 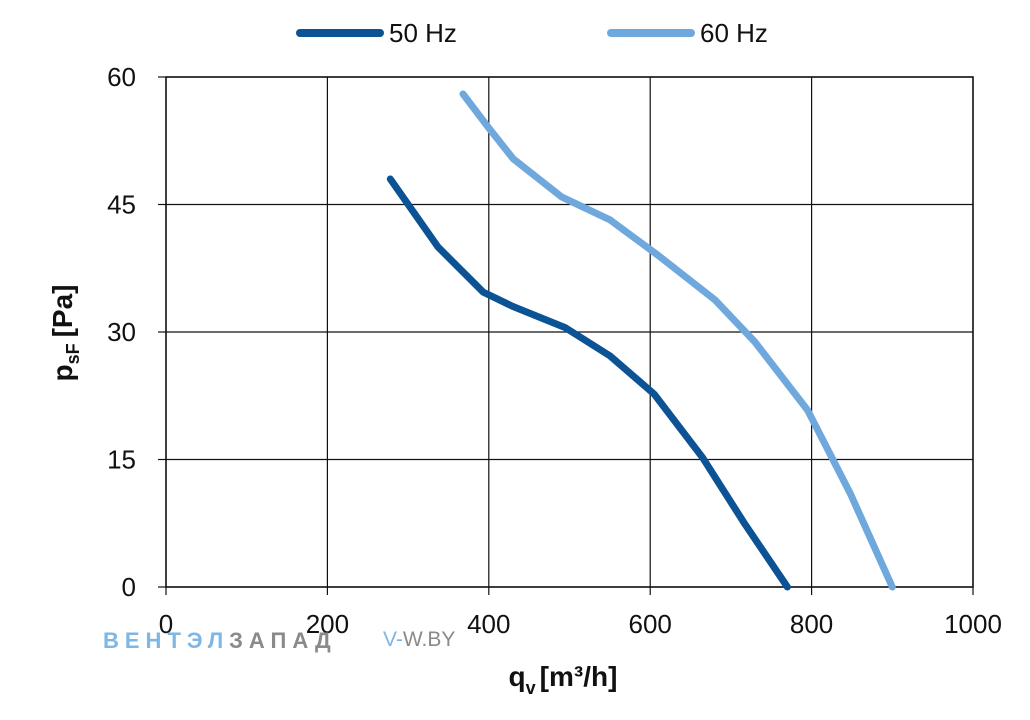 I want to click on x-tick-label: 800, so click(x=811, y=624).